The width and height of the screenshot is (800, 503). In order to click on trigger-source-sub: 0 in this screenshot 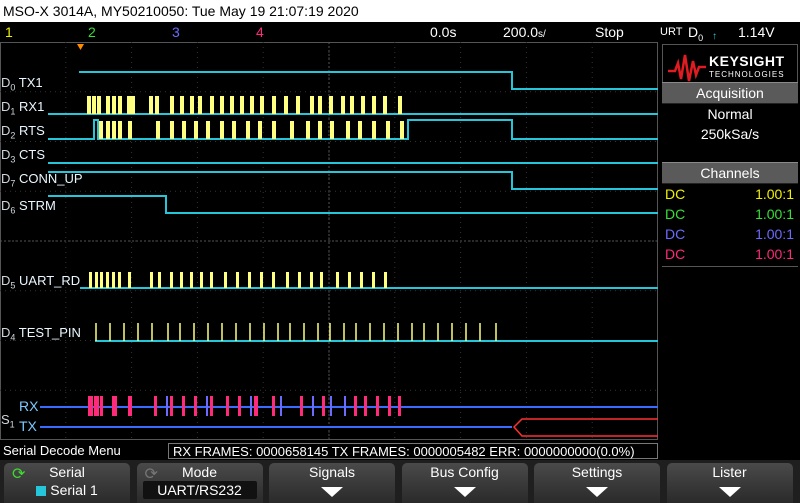, I will do `click(701, 37)`.